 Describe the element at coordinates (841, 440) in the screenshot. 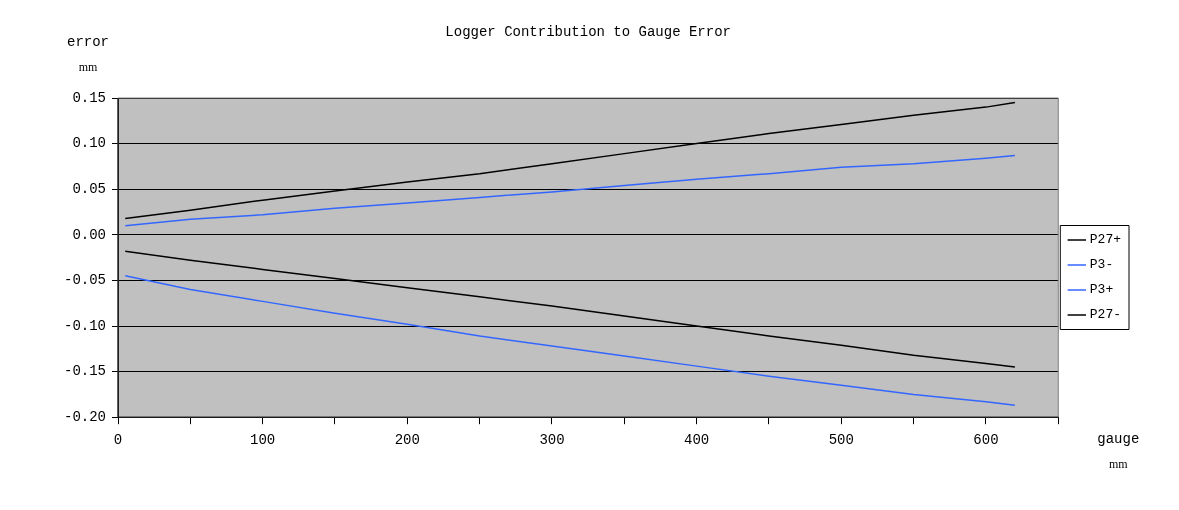

I see `x-tick-label: 500` at that location.